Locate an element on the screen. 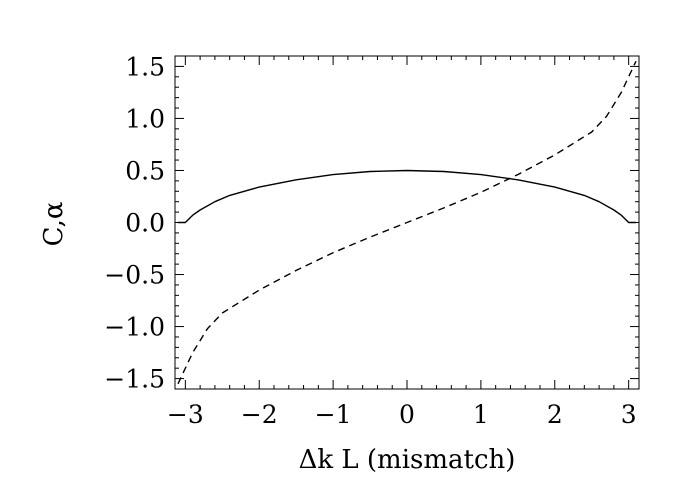  y-tick-label: 1.5 is located at coordinates (145, 66).